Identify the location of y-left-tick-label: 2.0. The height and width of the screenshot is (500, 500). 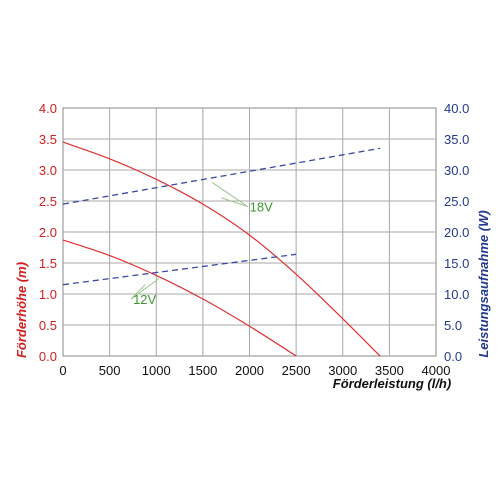
(48, 232).